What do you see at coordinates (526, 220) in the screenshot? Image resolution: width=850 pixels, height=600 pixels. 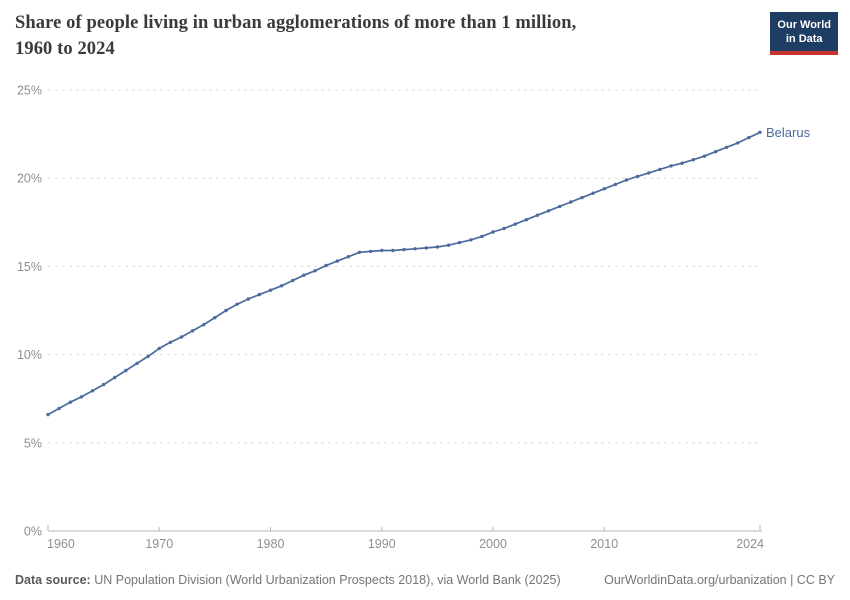 I see `data-point-2003` at bounding box center [526, 220].